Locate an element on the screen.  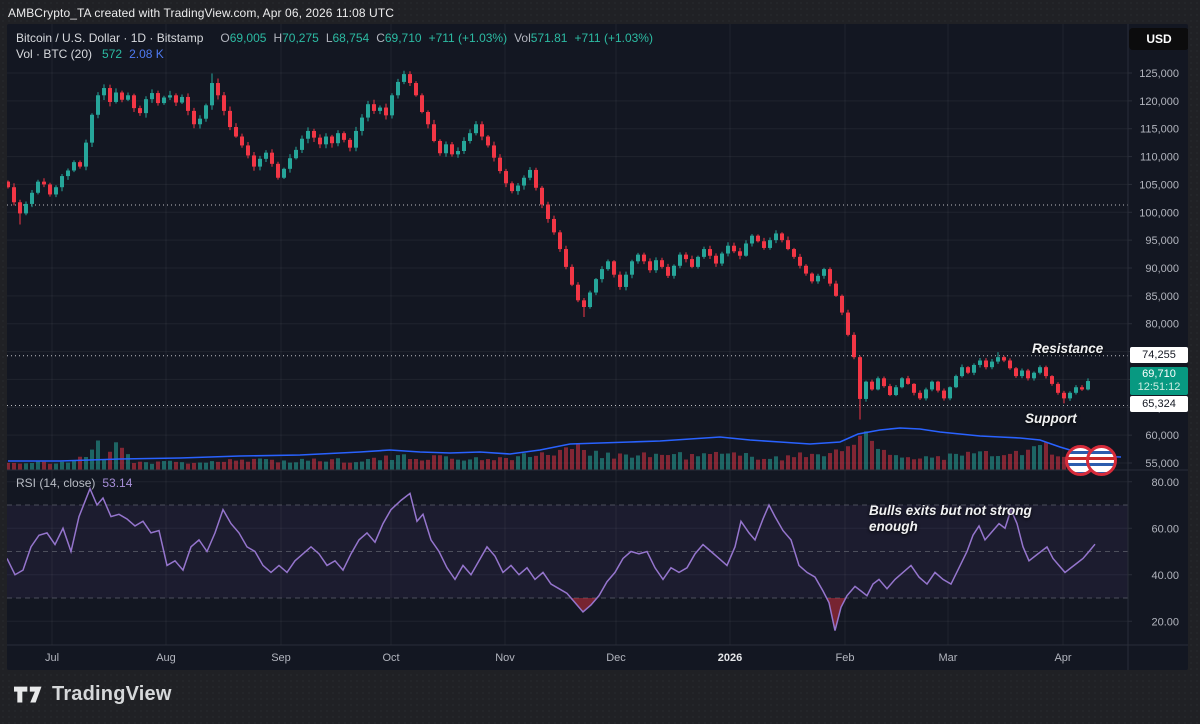
svg-text: 95,000 is located at coordinates (1162, 241).